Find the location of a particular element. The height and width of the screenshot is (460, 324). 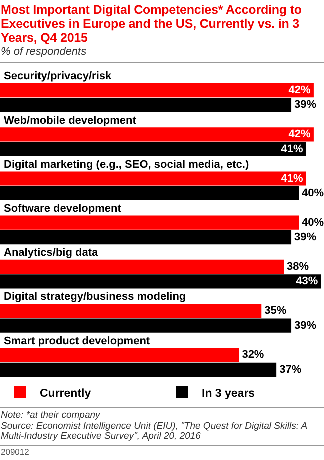

legend-label: Currently is located at coordinates (66, 394).